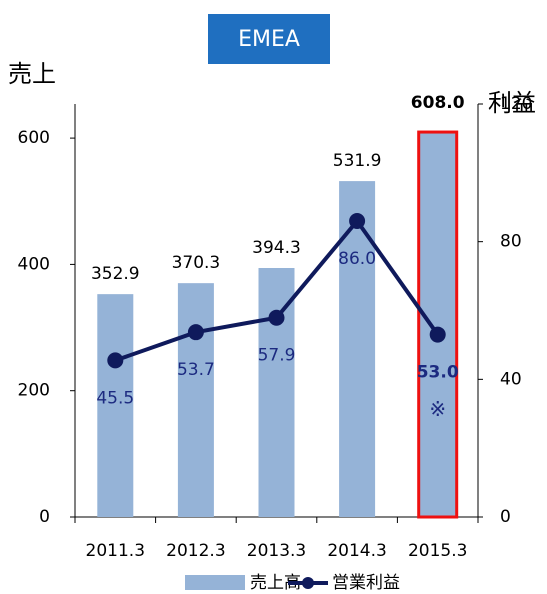  I want to click on y-tick-label: 400, so click(34, 264).